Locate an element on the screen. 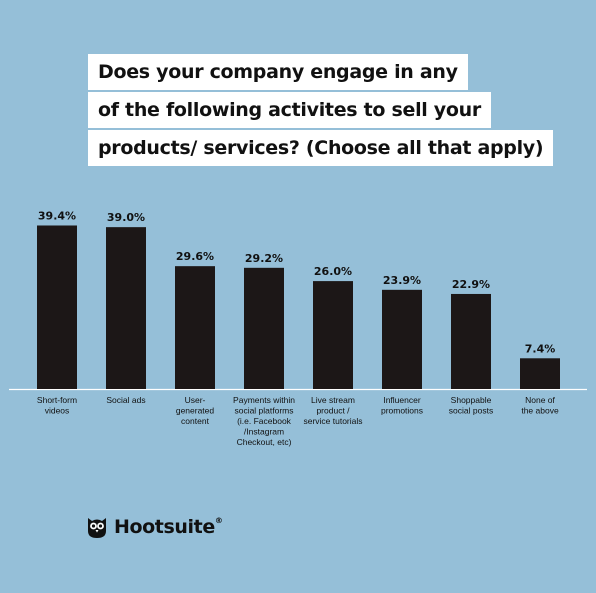 This screenshot has width=596, height=593. bar-value-label: 26.0% is located at coordinates (333, 271).